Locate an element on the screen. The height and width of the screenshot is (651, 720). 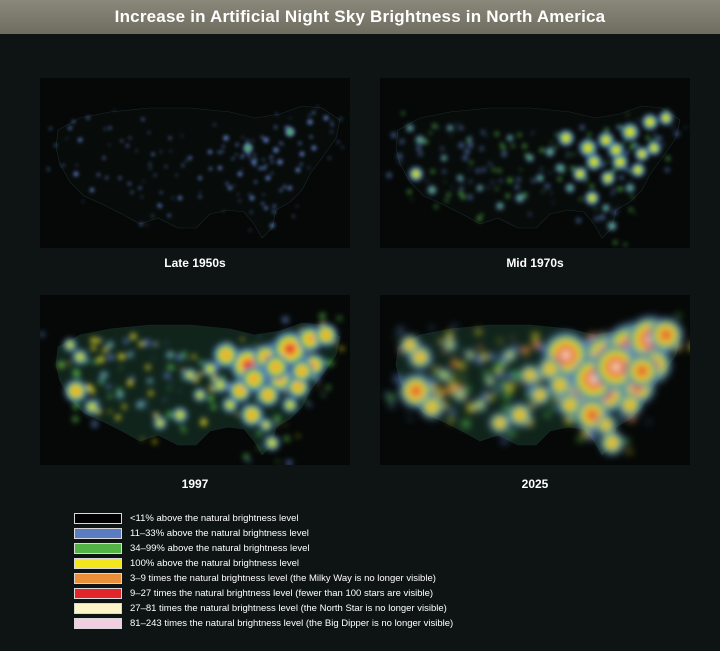
panel-caption-late-1950s: Late 1950s is located at coordinates (195, 263).